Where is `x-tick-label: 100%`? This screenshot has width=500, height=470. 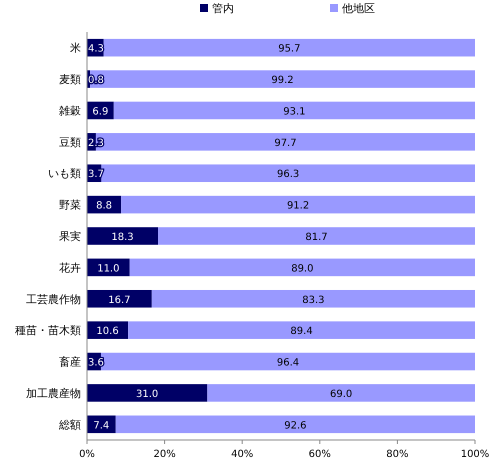 x-tick-label: 100% is located at coordinates (475, 454).